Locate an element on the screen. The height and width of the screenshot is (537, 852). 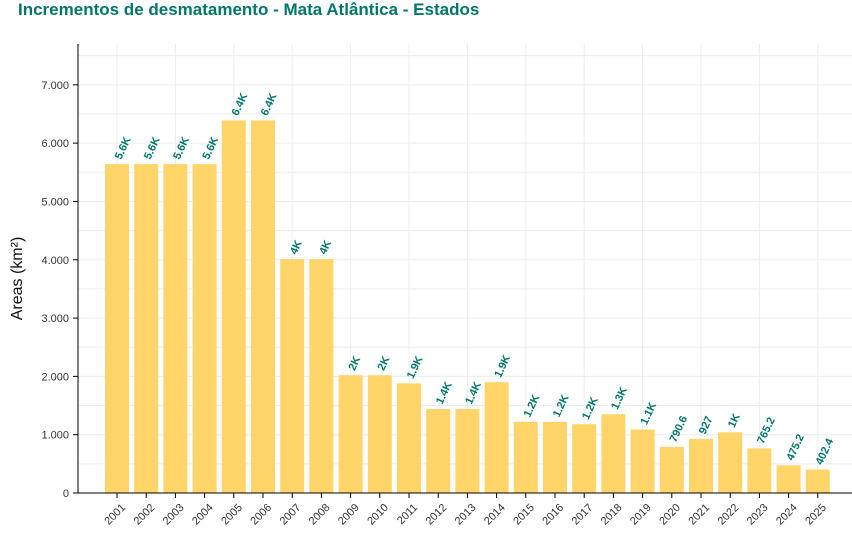
x-tick-label: 2009 is located at coordinates (349, 515).